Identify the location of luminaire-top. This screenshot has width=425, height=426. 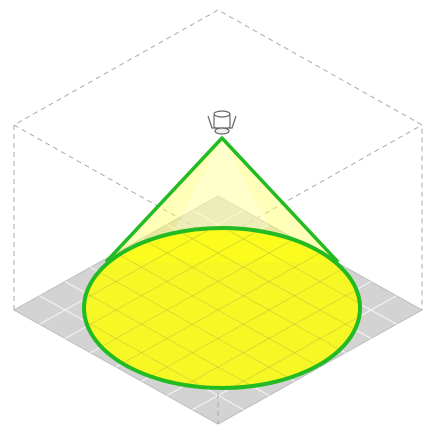
(222, 114).